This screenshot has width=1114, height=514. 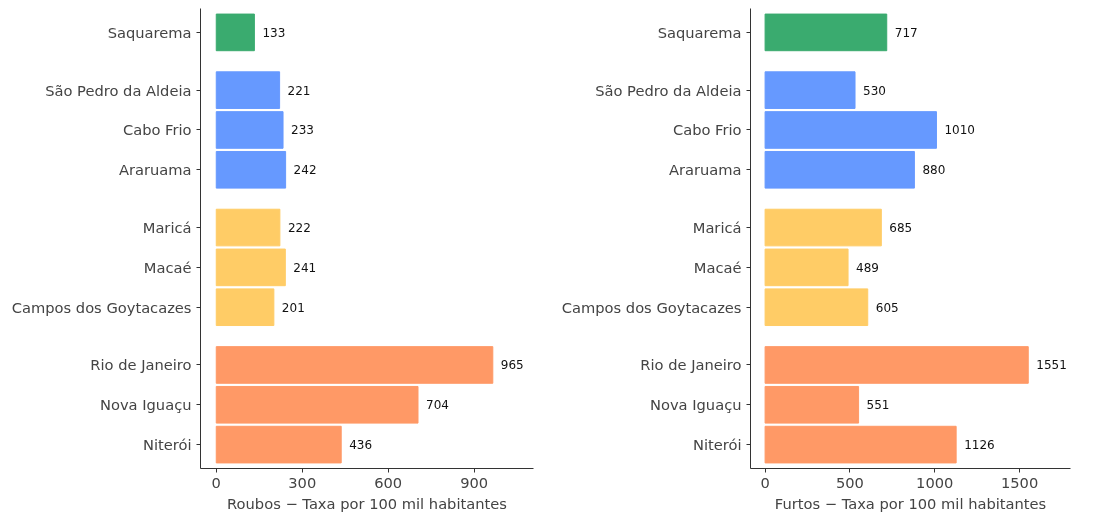 I want to click on x-tick-label: 500, so click(x=849, y=482).